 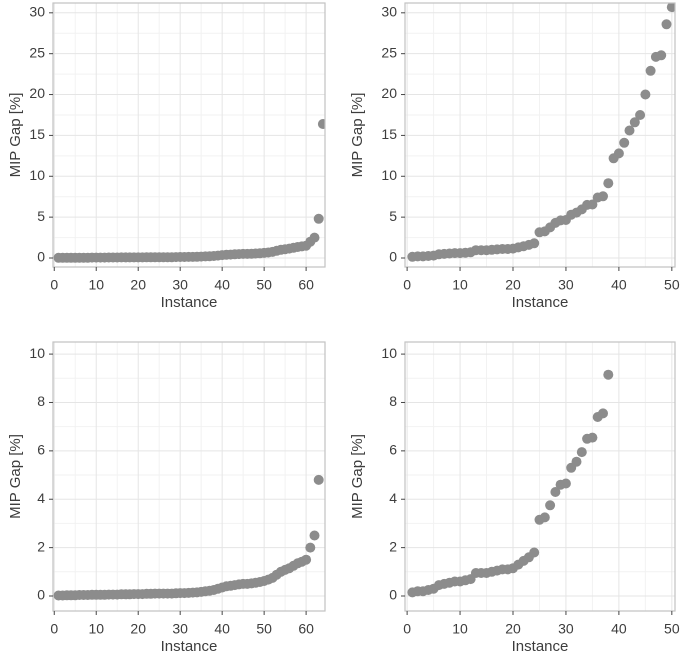 I want to click on y-axis: 0 5 10 15 20 25 30, so click(x=41, y=134).